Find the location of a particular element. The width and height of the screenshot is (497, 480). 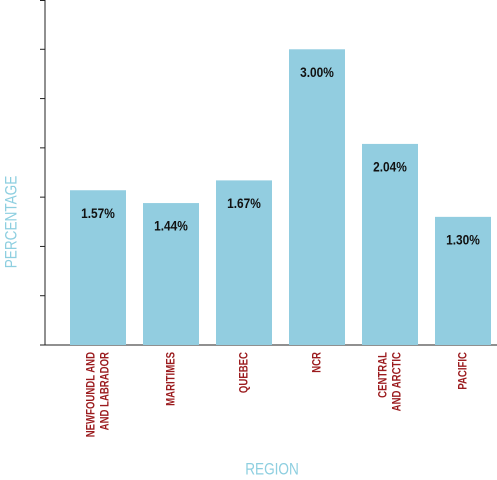

value-label: 1.30% is located at coordinates (463, 240).